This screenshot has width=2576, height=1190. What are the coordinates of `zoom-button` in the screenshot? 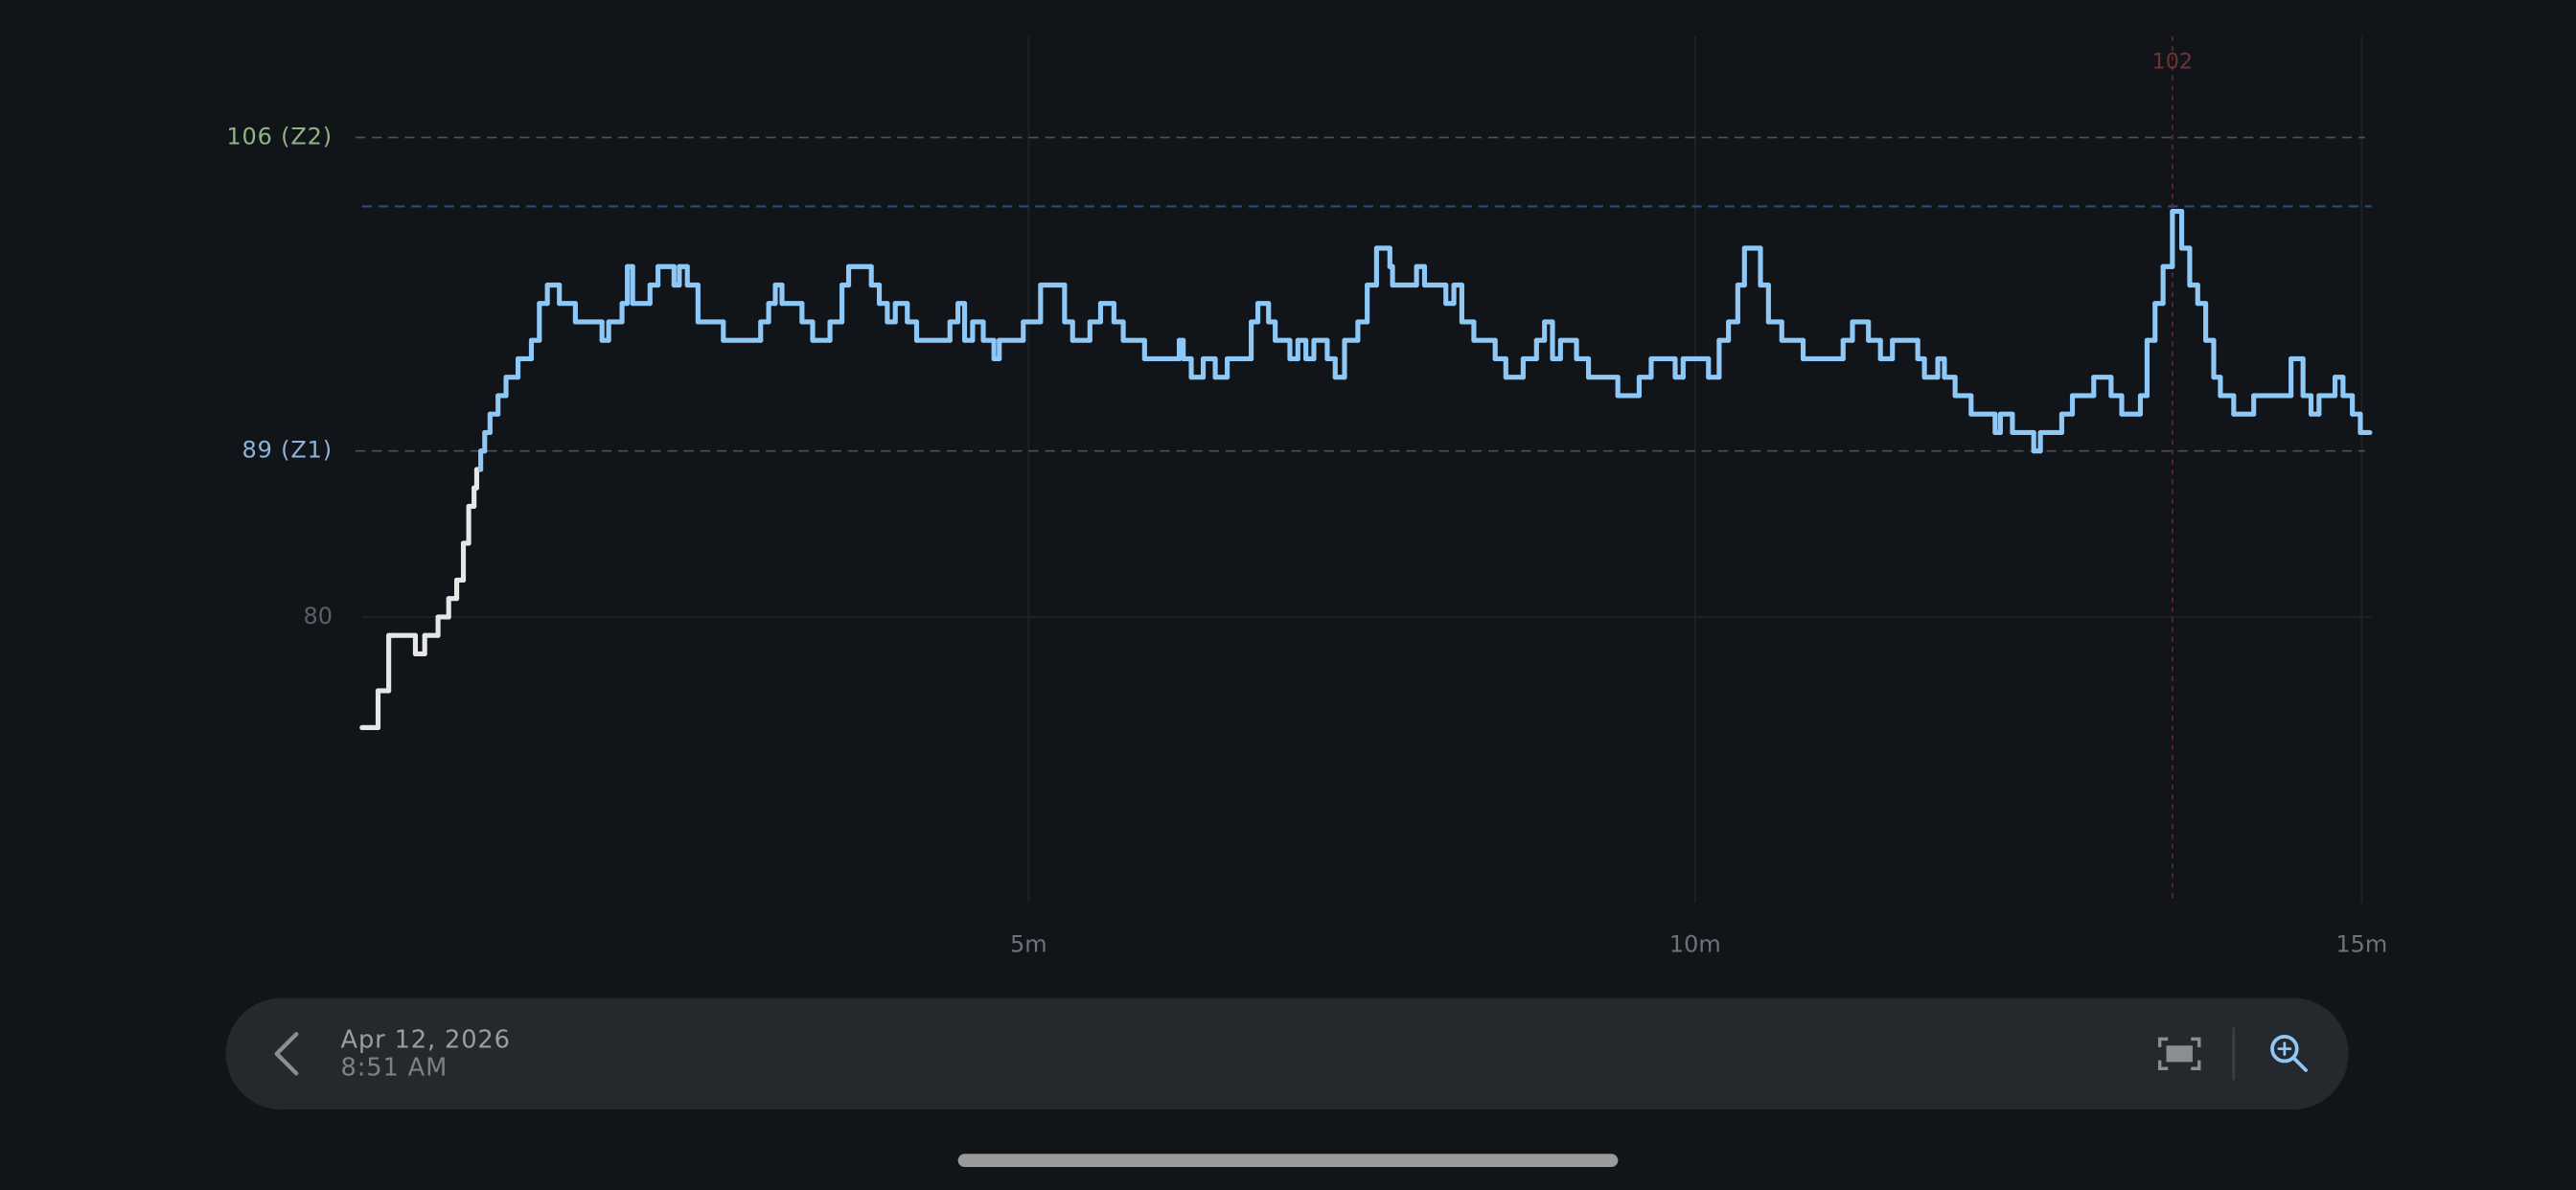 It's located at (2289, 1053).